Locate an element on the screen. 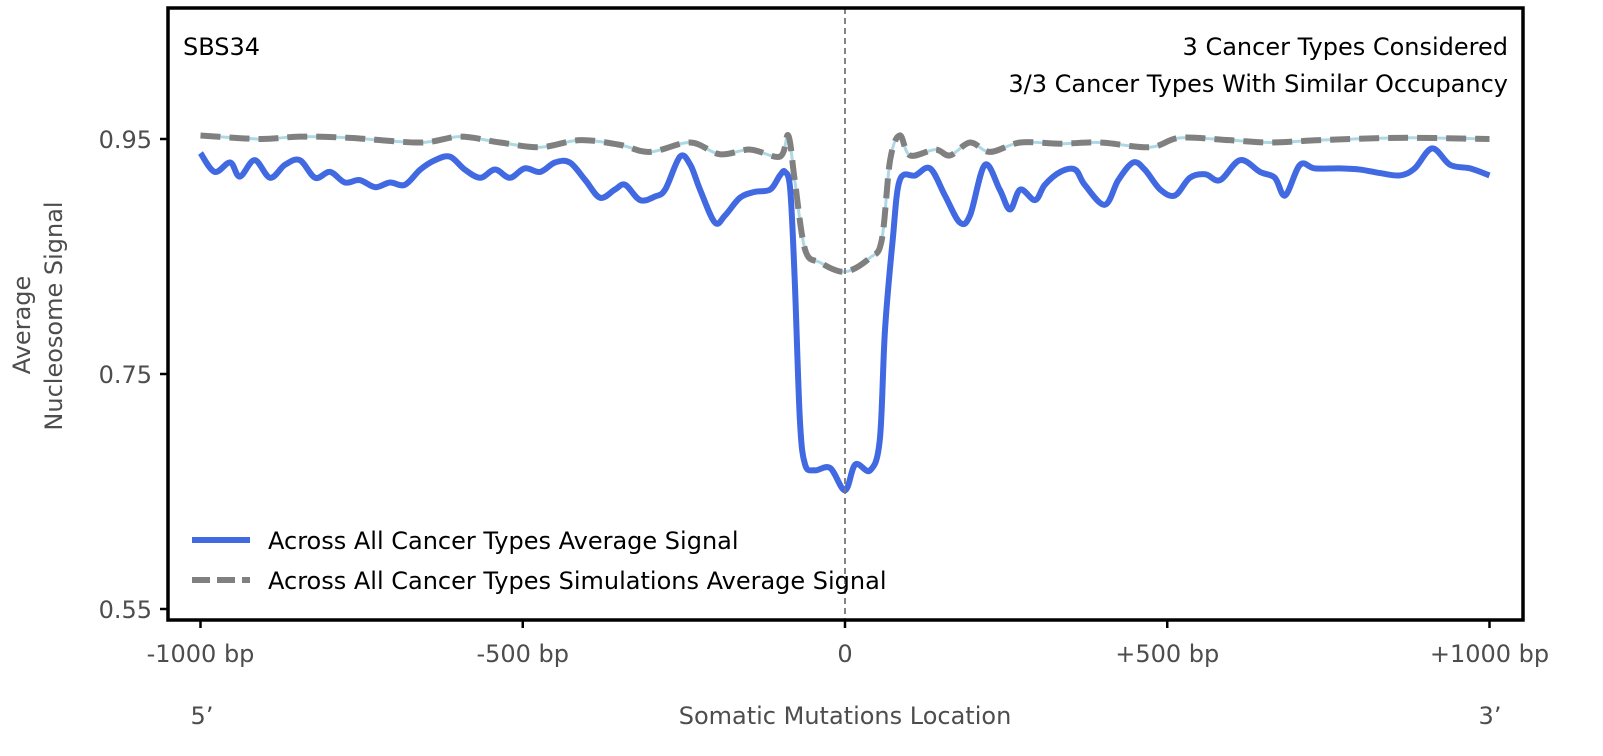 The height and width of the screenshot is (756, 1603). x-tick-label: +500 bp is located at coordinates (1167, 654).